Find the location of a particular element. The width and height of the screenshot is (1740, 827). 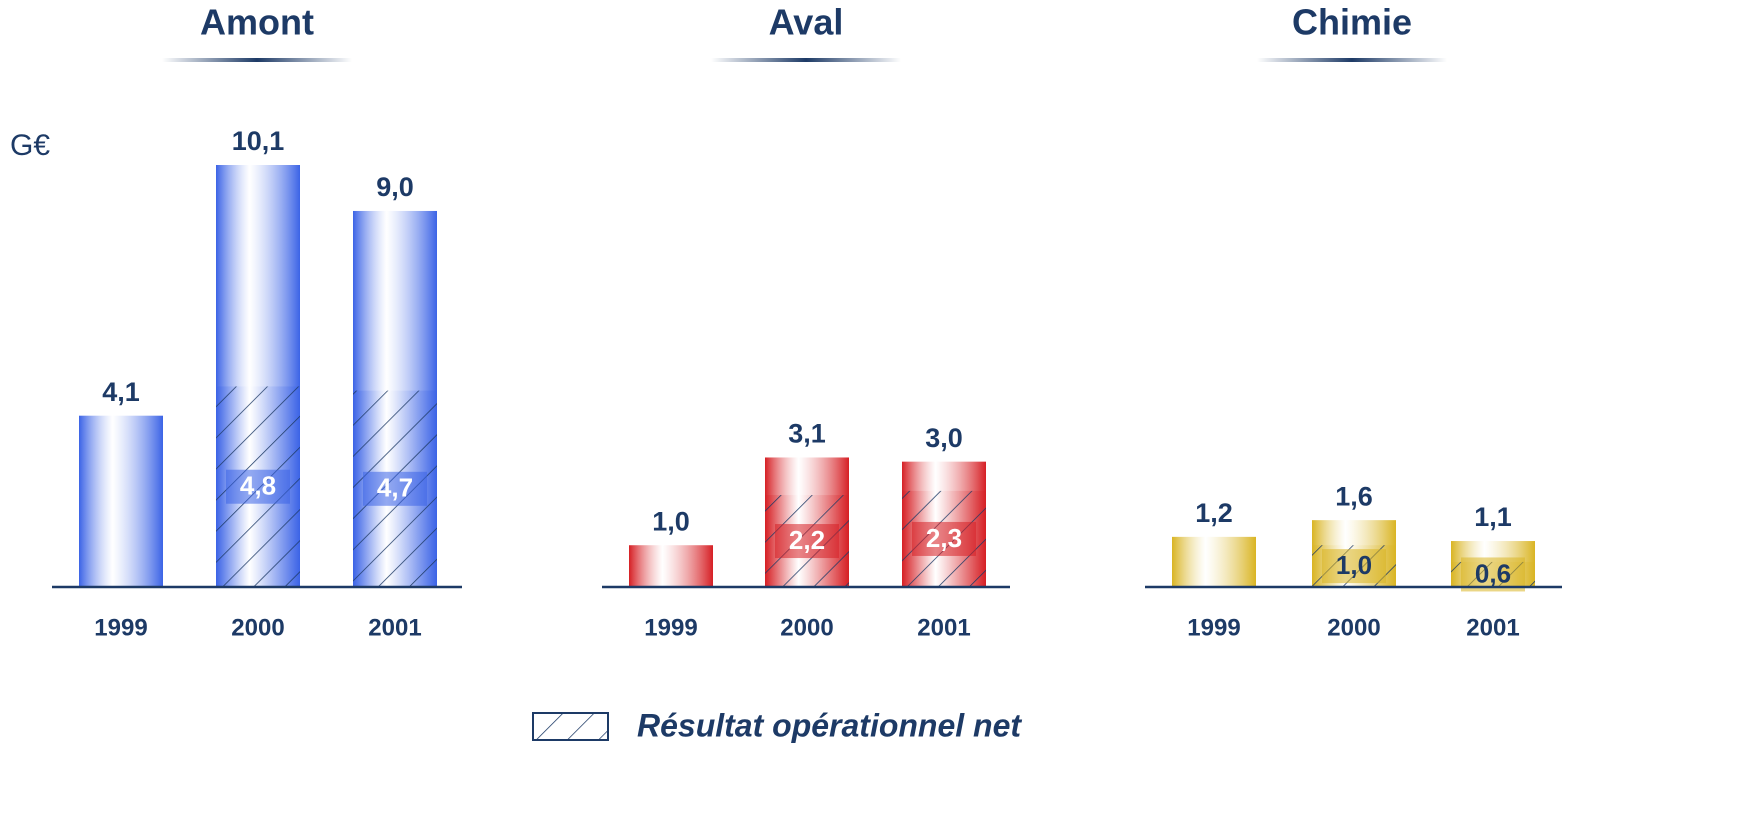

chart-title: Aval is located at coordinates (806, 22).